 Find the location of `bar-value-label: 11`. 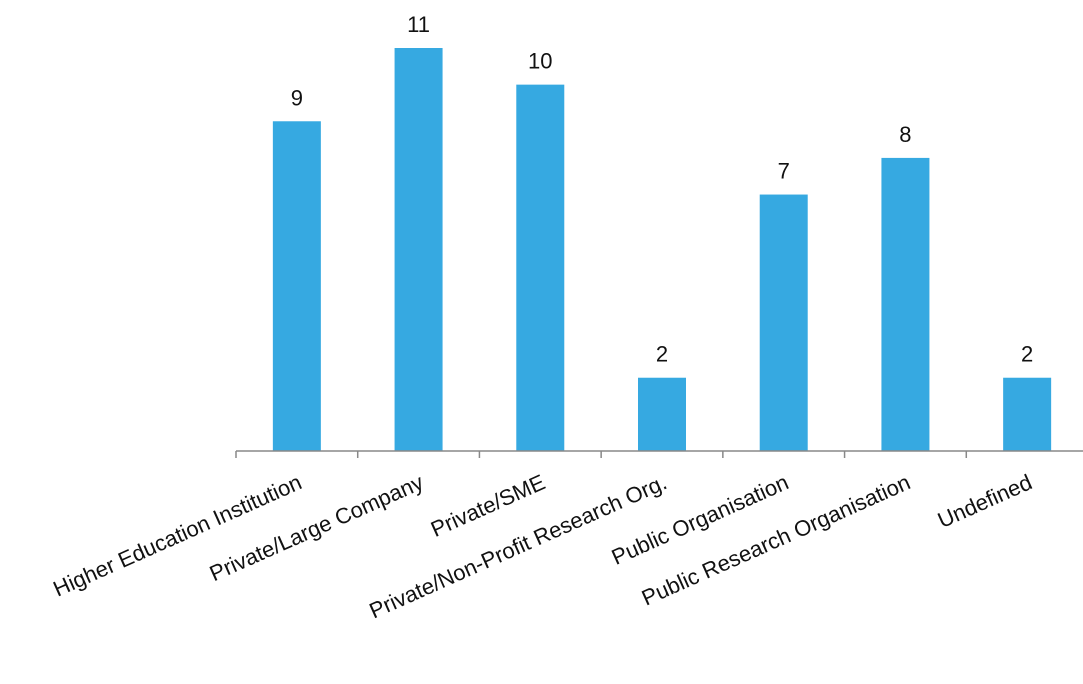

bar-value-label: 11 is located at coordinates (418, 24).